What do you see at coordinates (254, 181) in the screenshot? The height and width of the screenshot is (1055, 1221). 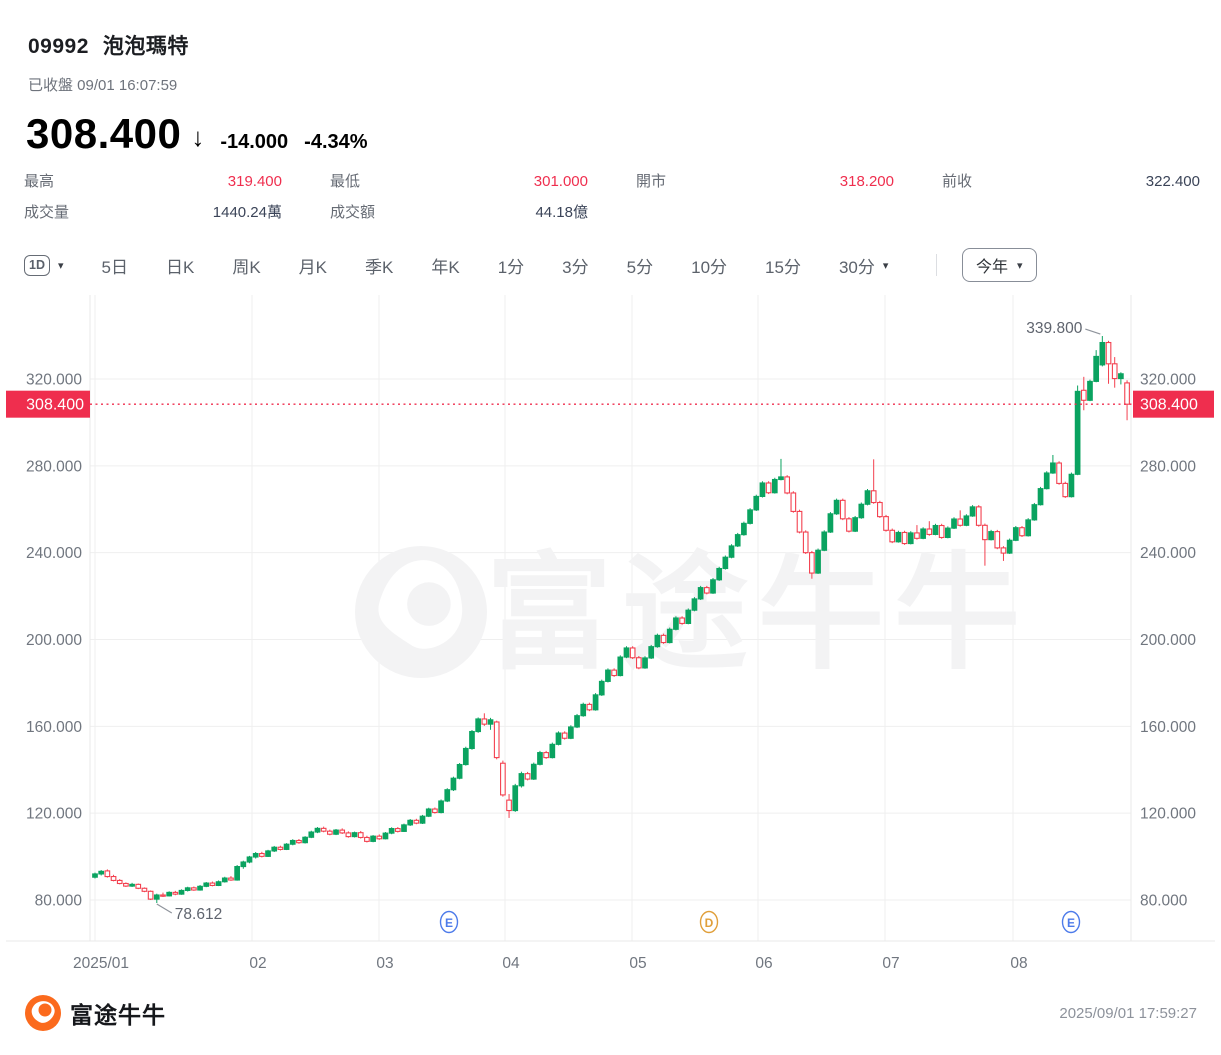 I see `stat-value: 319.400` at bounding box center [254, 181].